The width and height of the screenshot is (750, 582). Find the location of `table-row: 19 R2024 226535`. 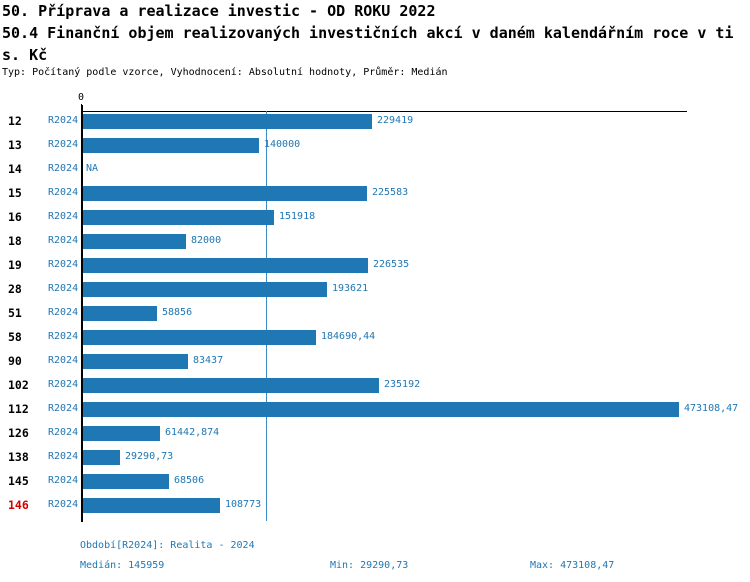

table-row: 19 R2024 226535 is located at coordinates (375, 265).